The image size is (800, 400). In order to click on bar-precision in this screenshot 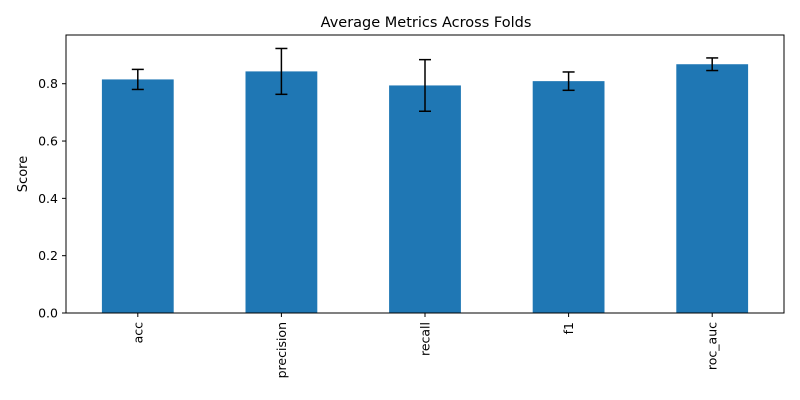, I will do `click(281, 192)`.